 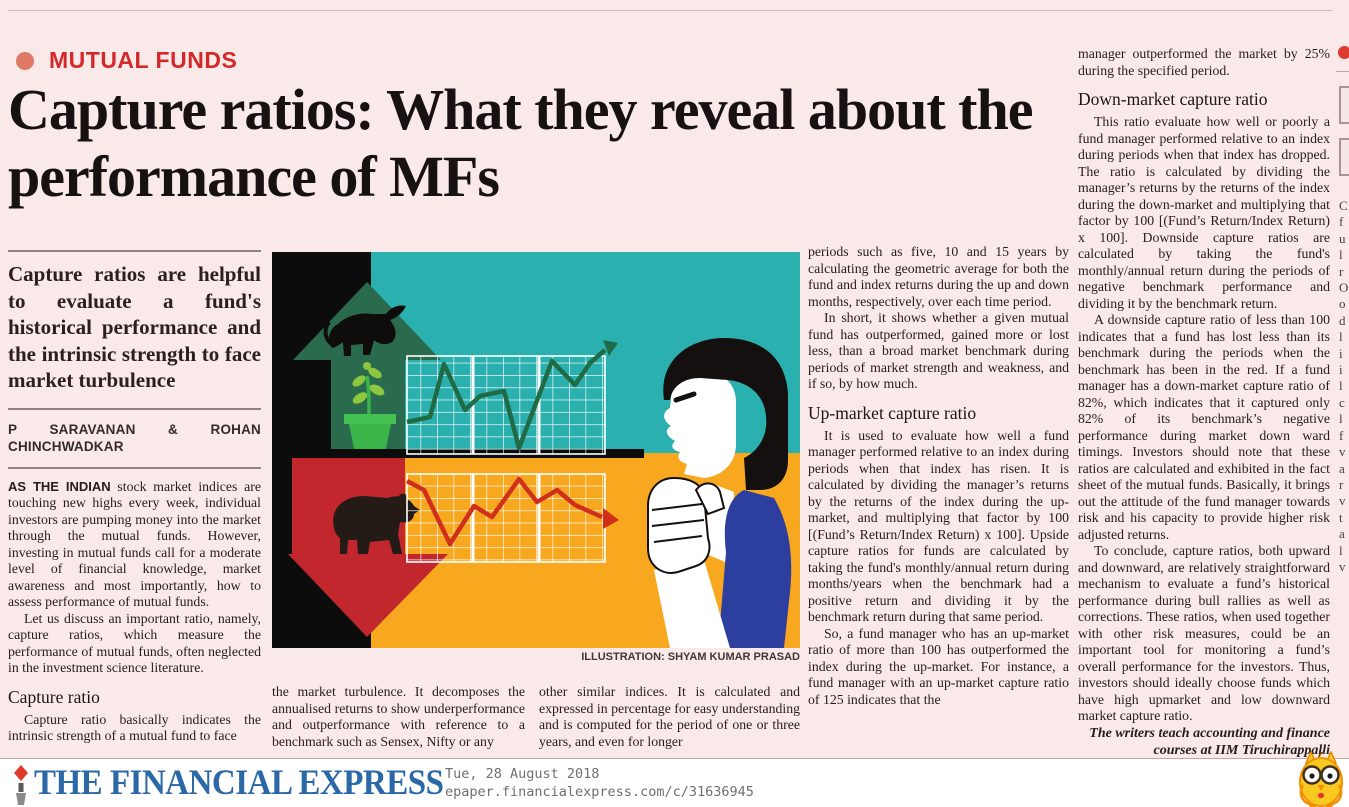 What do you see at coordinates (59, 486) in the screenshot?
I see `lead-in: AS THE INDIAN` at bounding box center [59, 486].